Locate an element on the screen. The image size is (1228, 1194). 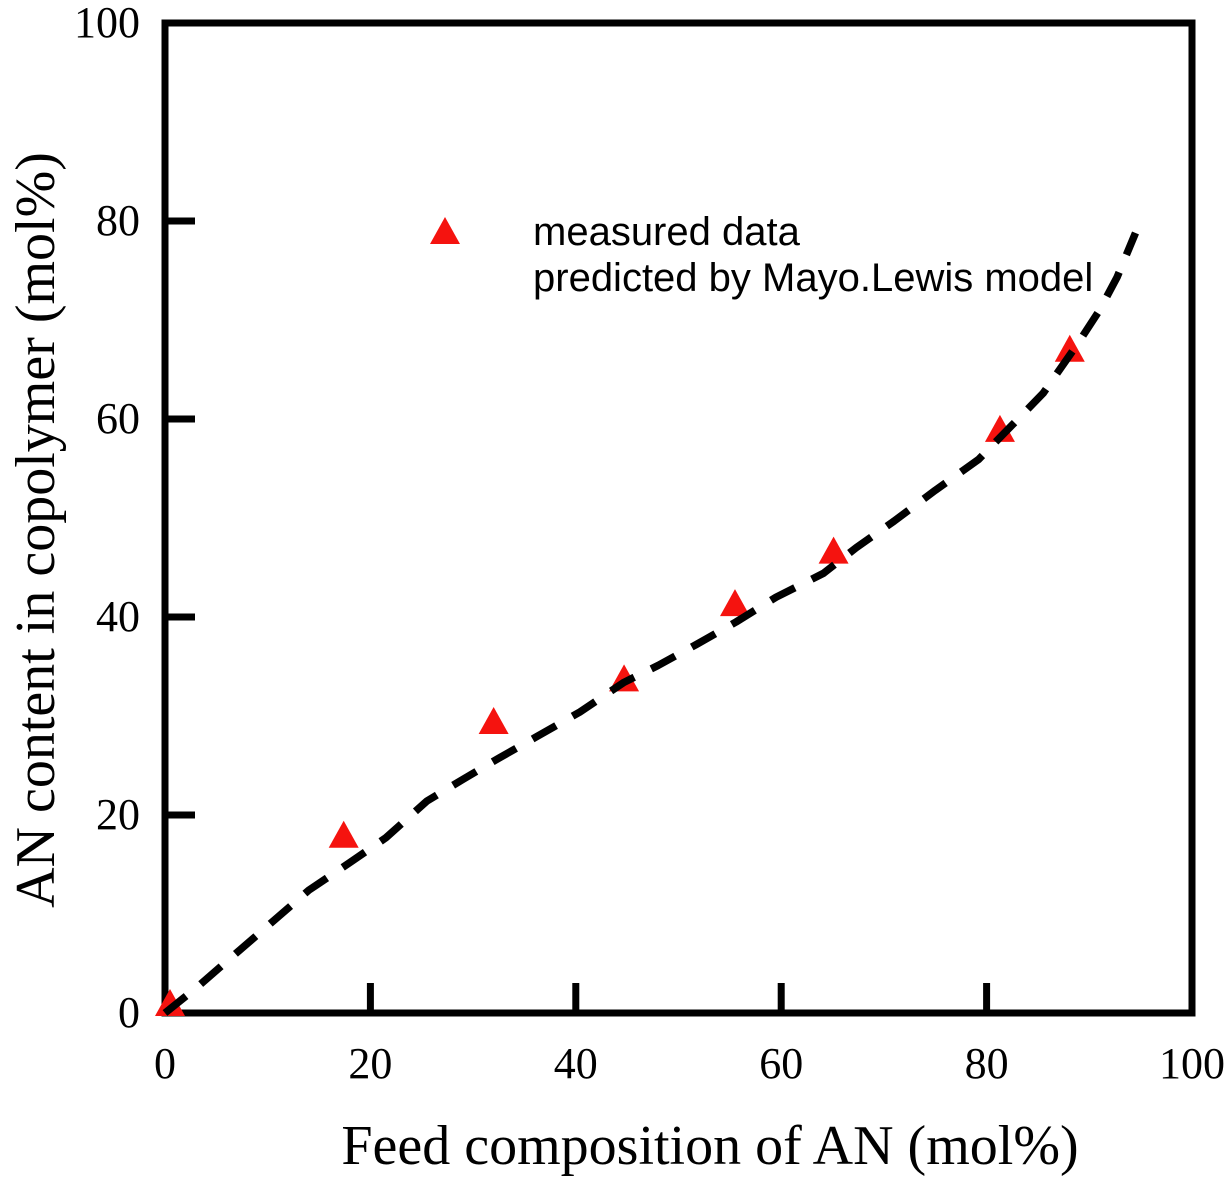
x-axis-title: Feed composition of AN (mol%) is located at coordinates (710, 1146).